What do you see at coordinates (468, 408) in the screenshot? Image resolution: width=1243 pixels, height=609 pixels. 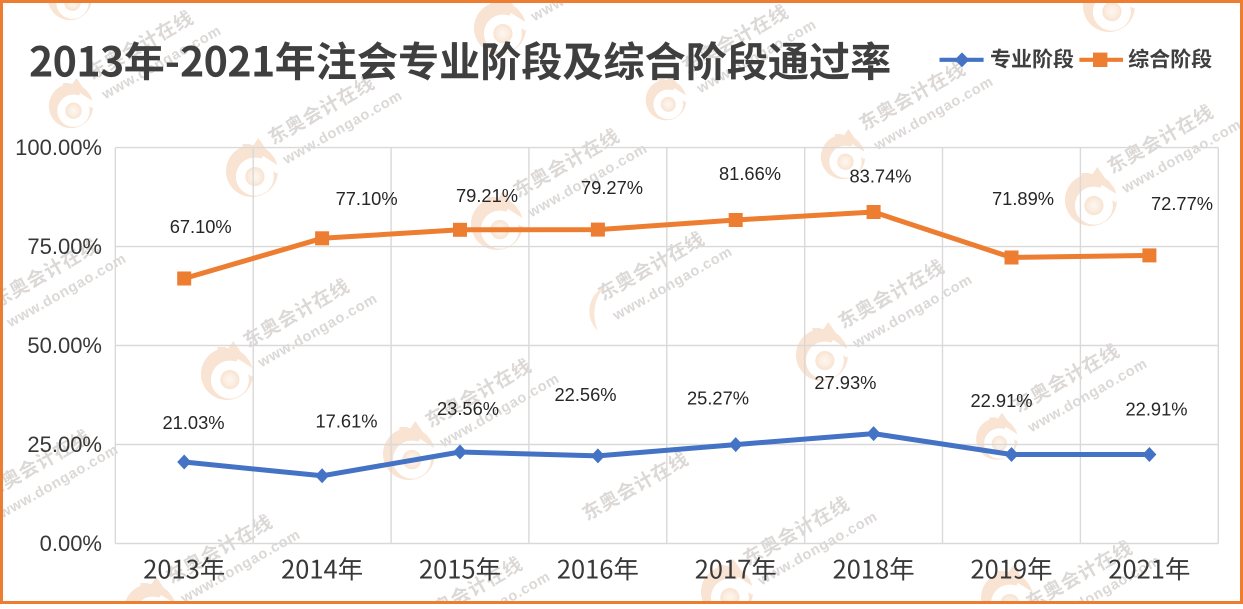 I see `svg-text: 23.56%` at bounding box center [468, 408].